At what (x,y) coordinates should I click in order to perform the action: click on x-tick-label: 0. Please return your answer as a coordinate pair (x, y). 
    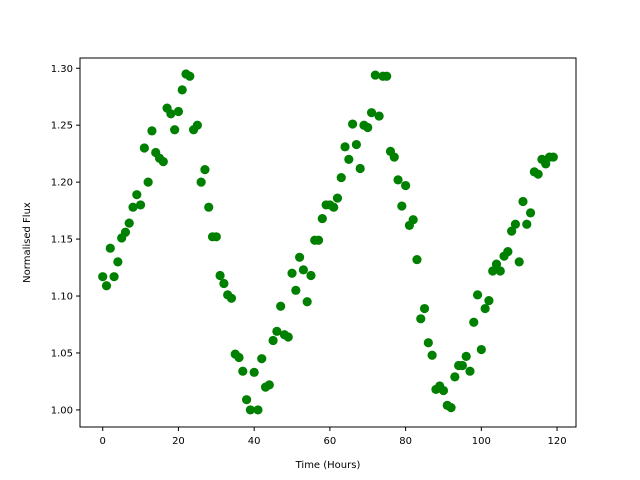
    Looking at the image, I should click on (103, 441).